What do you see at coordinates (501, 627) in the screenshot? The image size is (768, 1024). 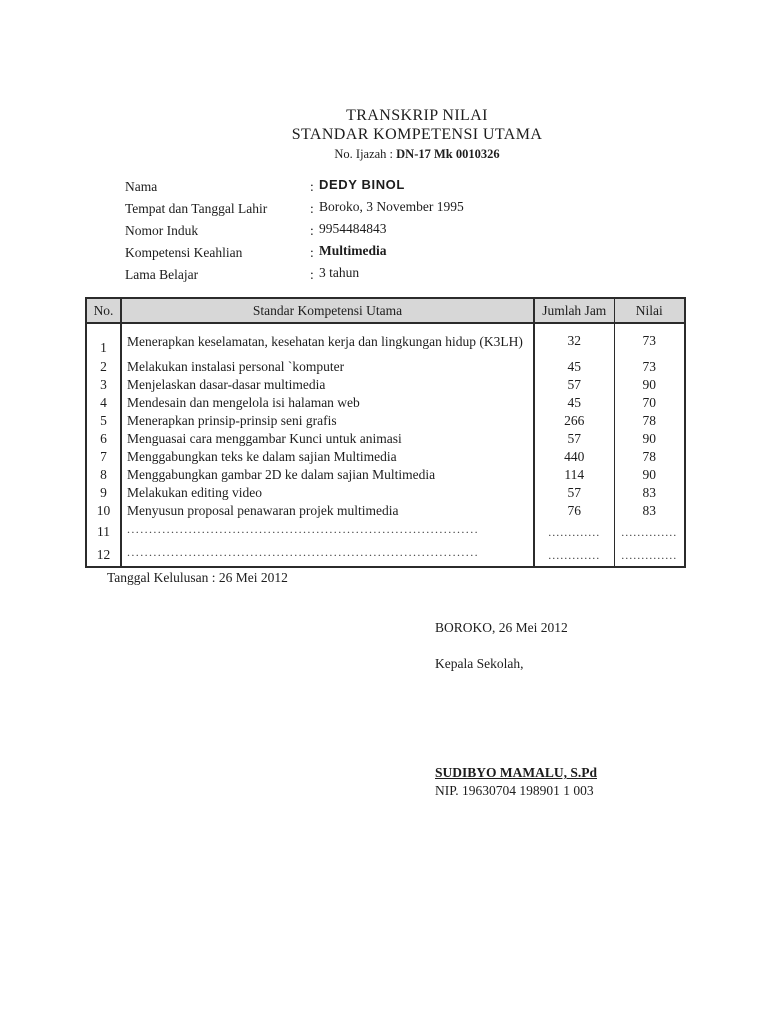 I see `signature-place-date: BOROKO, 26 Mei 2012` at bounding box center [501, 627].